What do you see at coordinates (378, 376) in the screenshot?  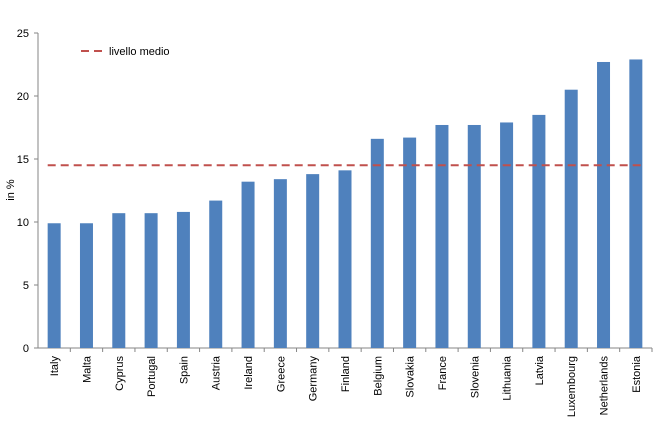 I see `x-tick-label-belgium: Belgium` at bounding box center [378, 376].